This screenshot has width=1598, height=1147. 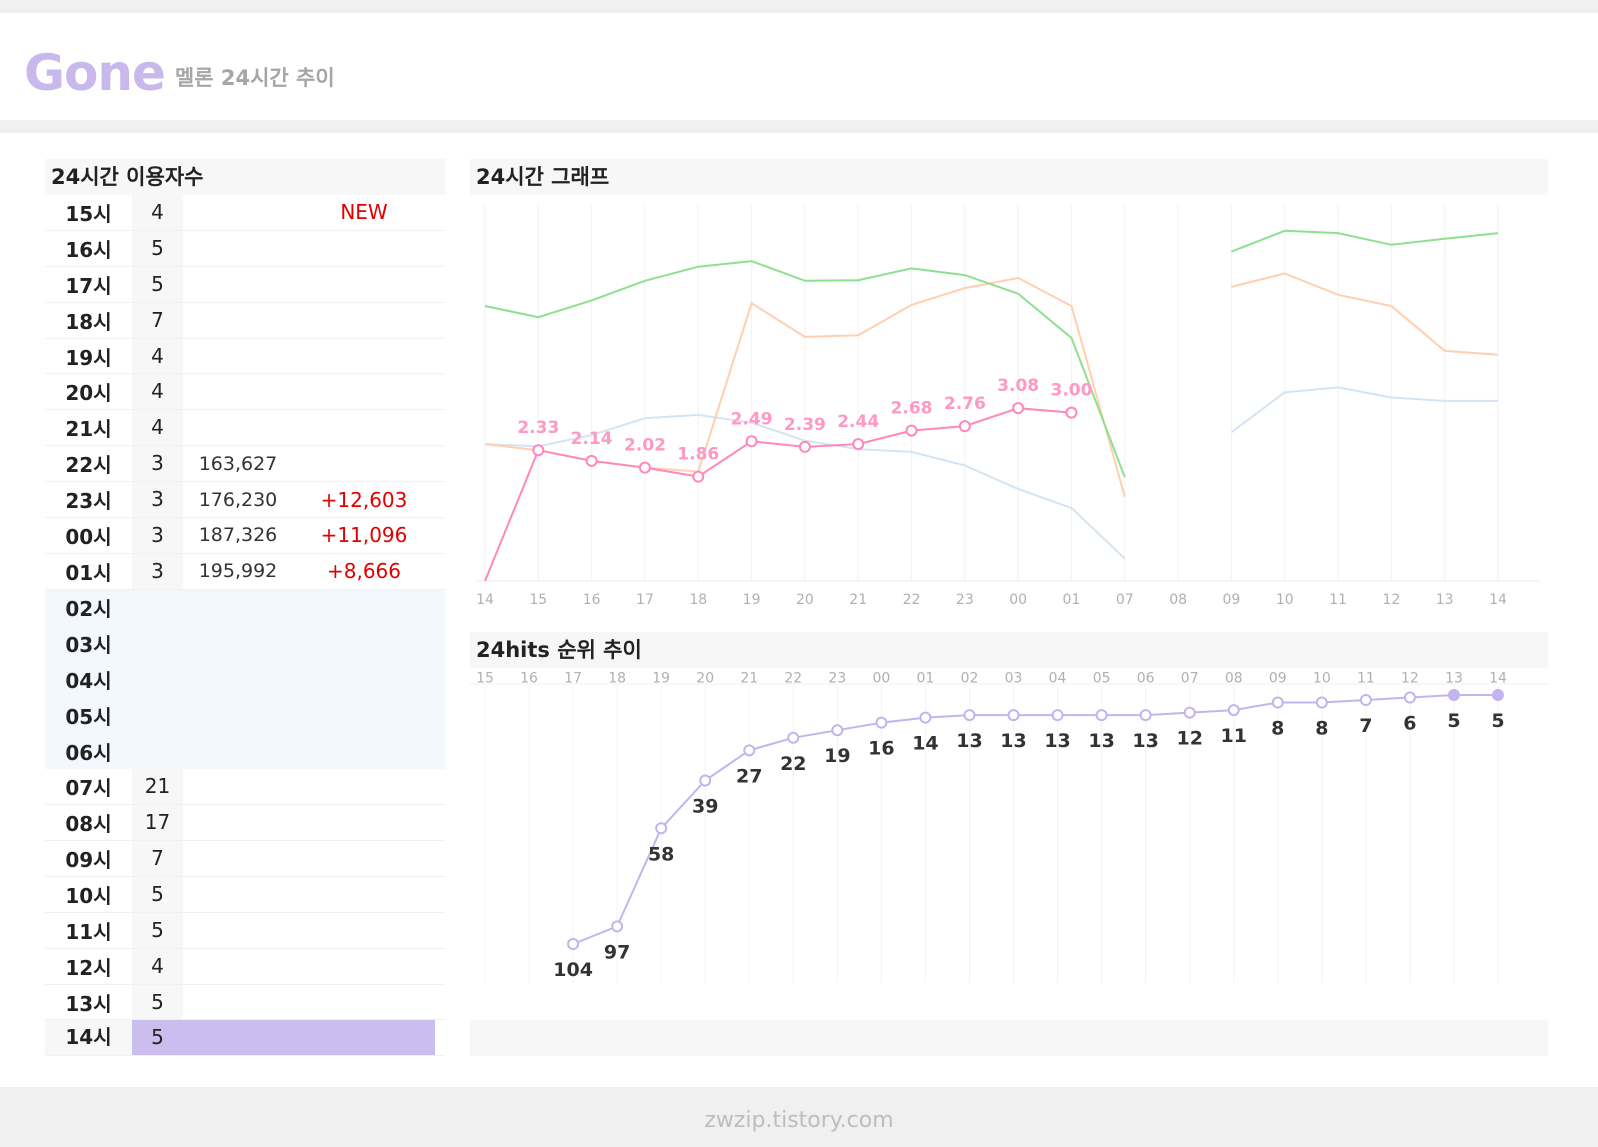 What do you see at coordinates (1410, 679) in the screenshot?
I see `x-tick-label: 12` at bounding box center [1410, 679].